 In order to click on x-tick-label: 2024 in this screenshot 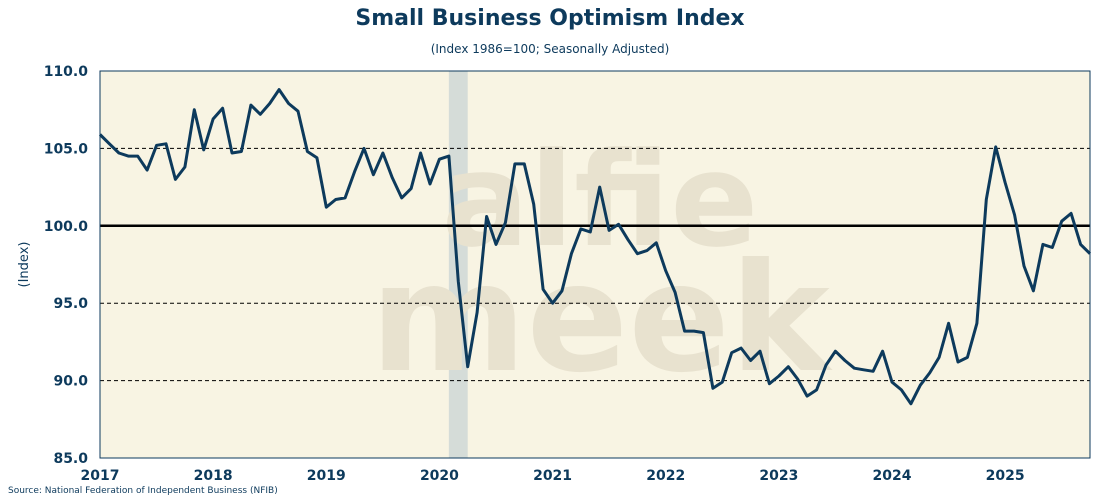, I will do `click(892, 476)`.